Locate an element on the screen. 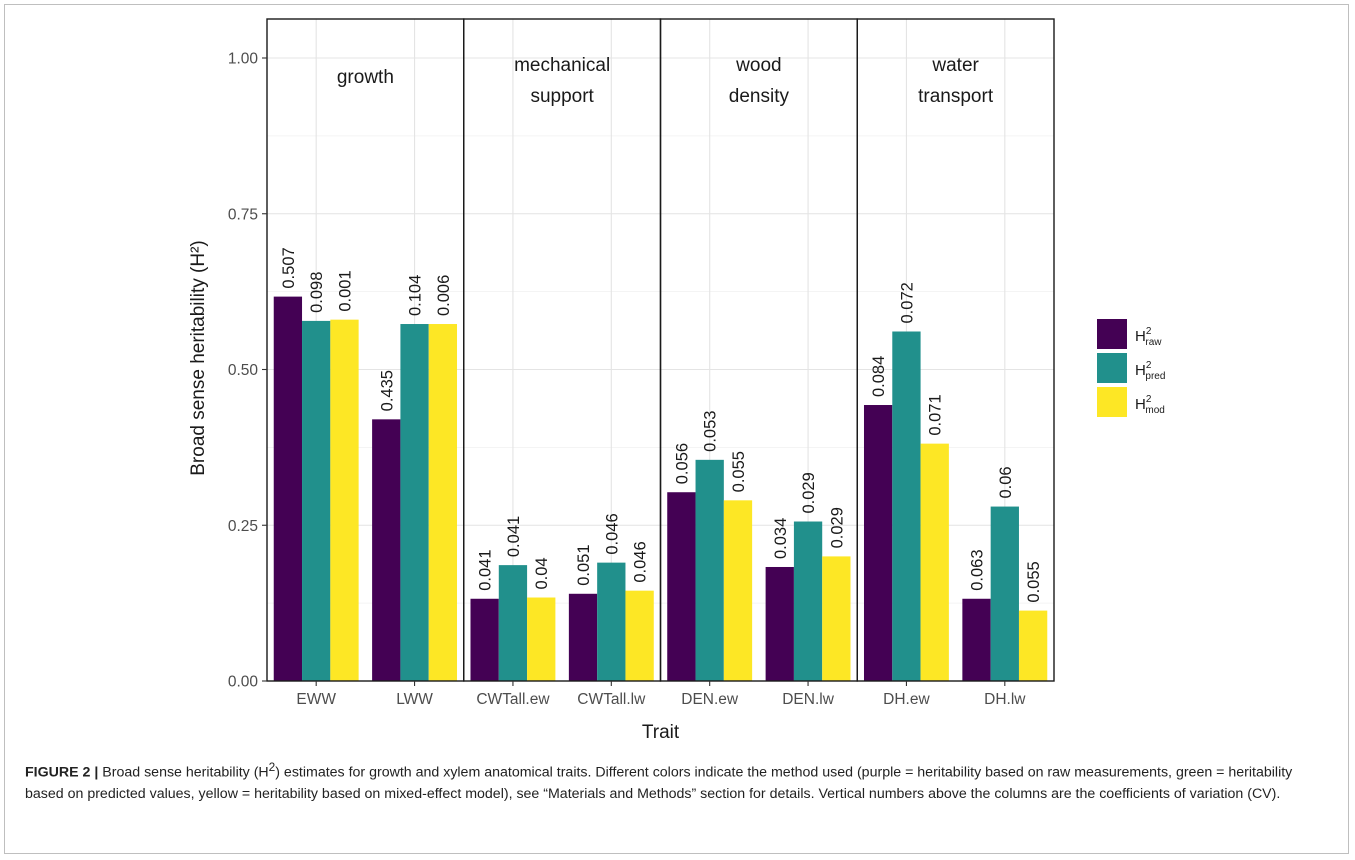  x-tick-label: DEN.lw is located at coordinates (808, 699).